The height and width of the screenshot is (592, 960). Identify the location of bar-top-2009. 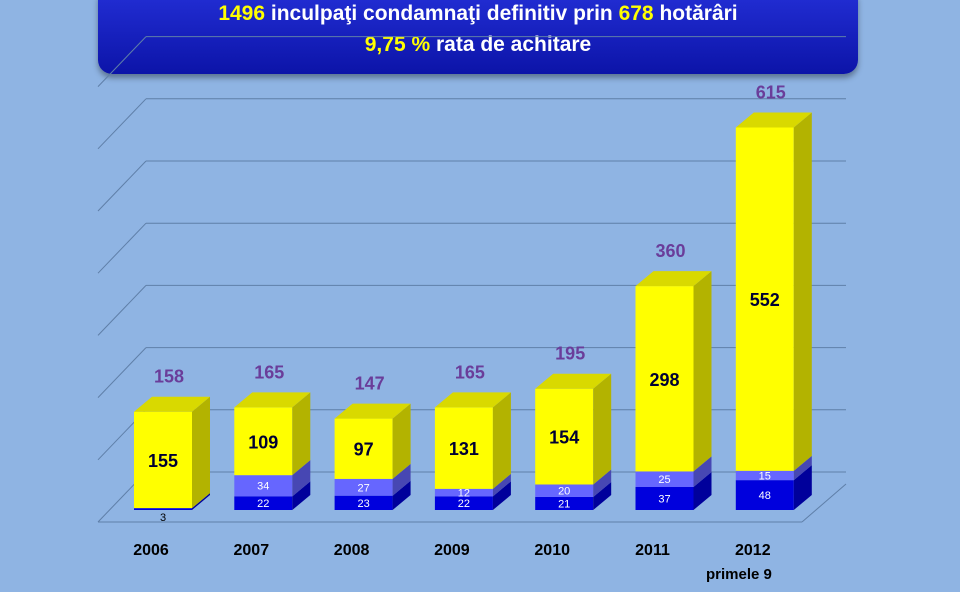
(472, 400).